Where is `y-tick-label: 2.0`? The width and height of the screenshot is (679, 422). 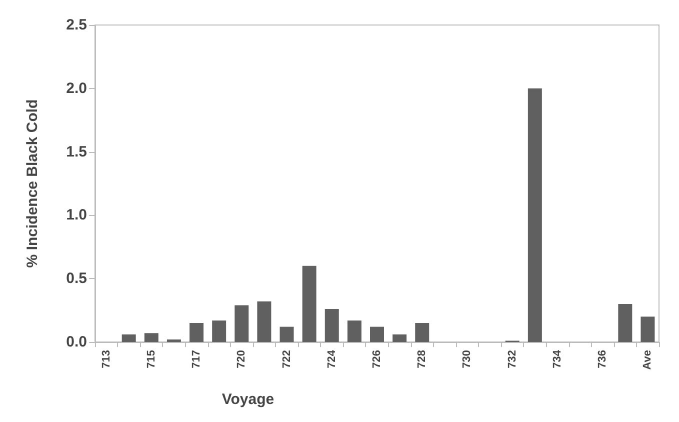 y-tick-label: 2.0 is located at coordinates (76, 88).